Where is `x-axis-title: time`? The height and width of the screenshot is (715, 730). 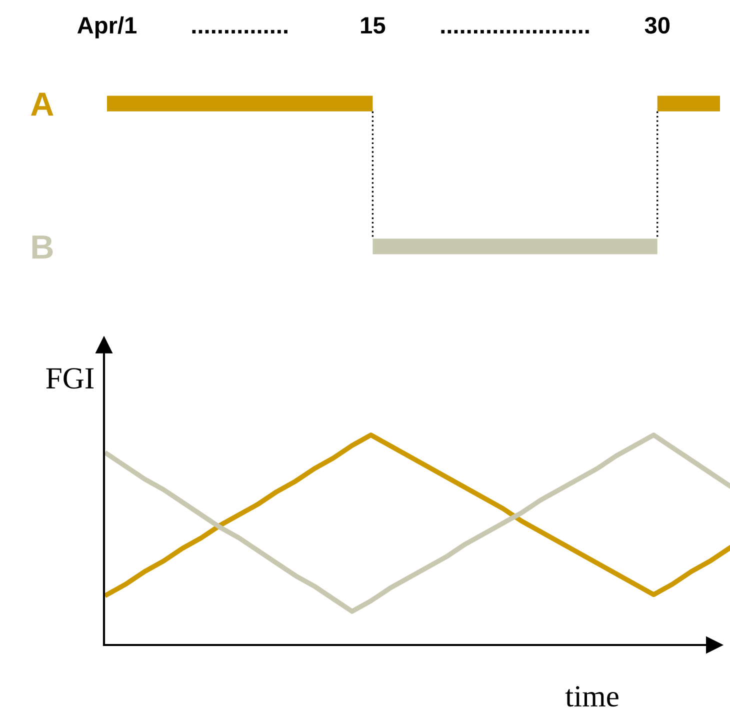
x-axis-title: time is located at coordinates (591, 696).